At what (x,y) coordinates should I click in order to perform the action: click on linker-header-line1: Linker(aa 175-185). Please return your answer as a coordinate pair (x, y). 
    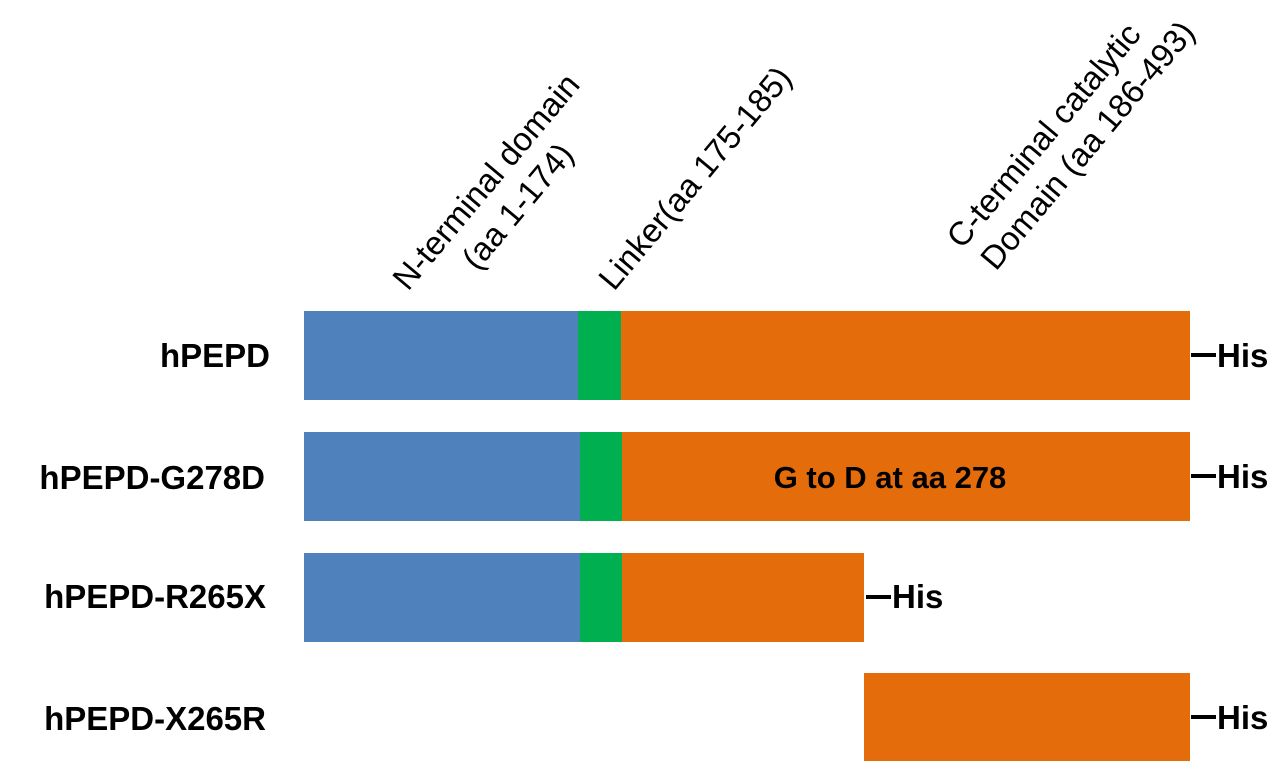
    Looking at the image, I should click on (695, 177).